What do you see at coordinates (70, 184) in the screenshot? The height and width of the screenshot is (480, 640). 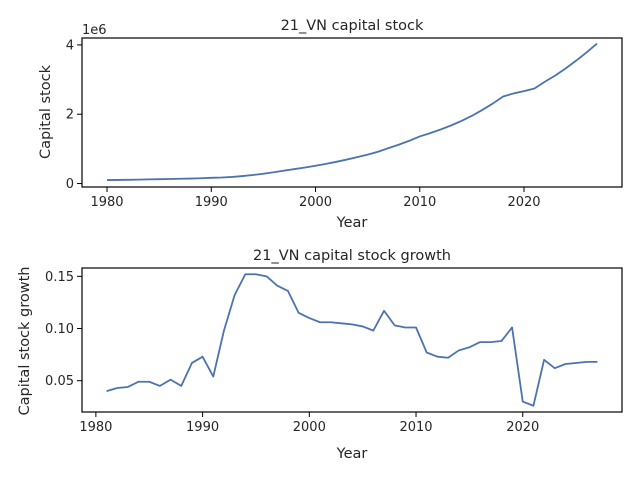 I see `y-tick-label: 0` at bounding box center [70, 184].